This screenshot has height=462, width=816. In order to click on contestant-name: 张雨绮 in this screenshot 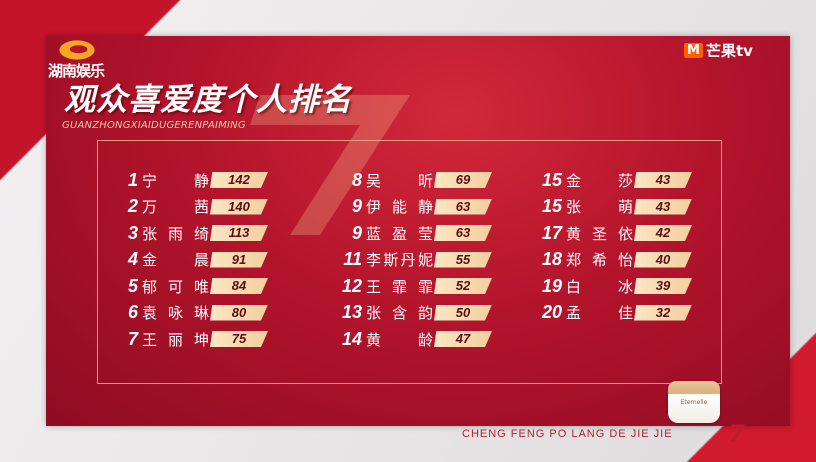, I will do `click(175, 233)`.